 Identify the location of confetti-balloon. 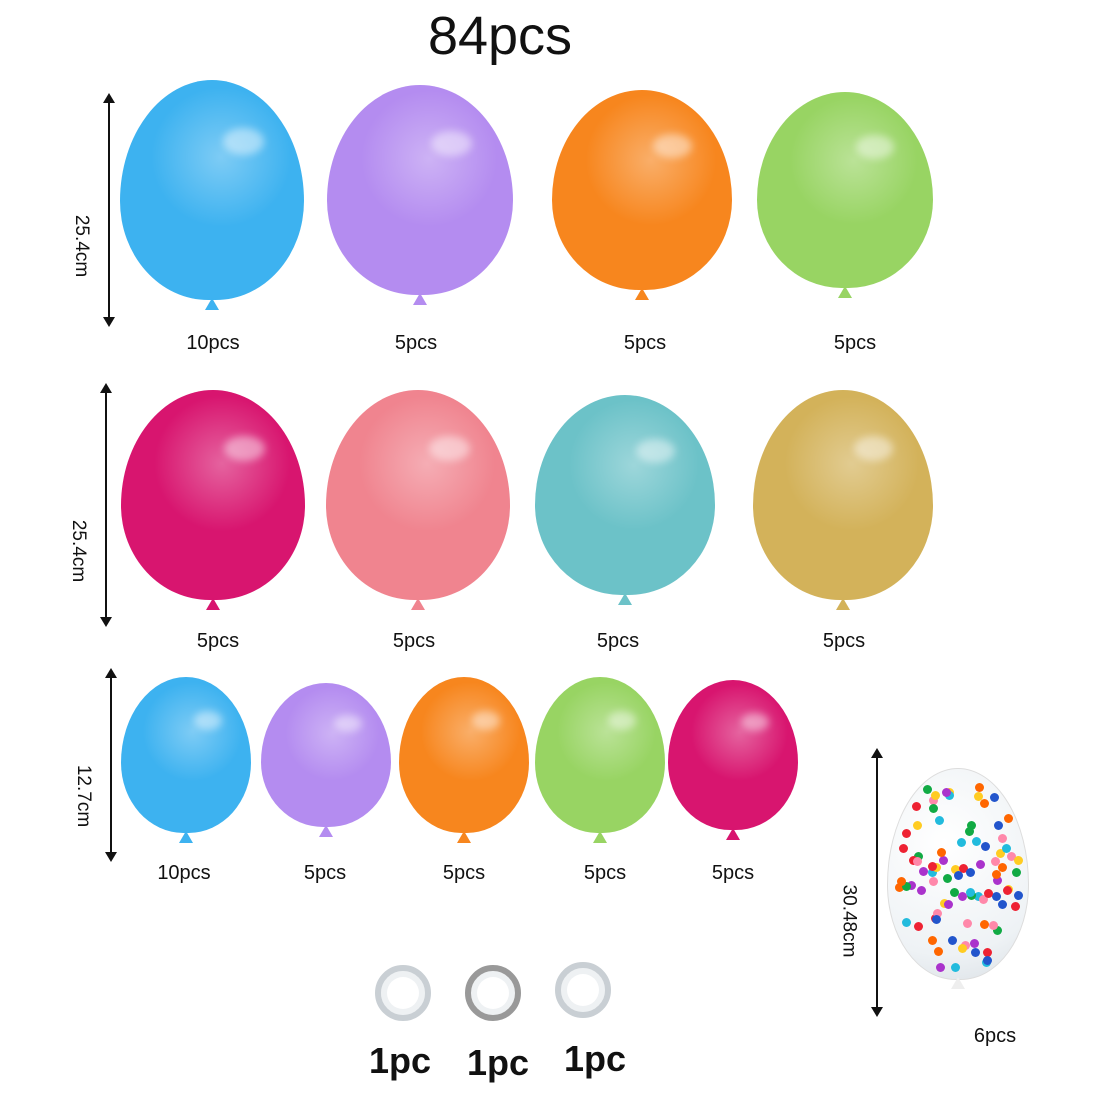
(958, 874).